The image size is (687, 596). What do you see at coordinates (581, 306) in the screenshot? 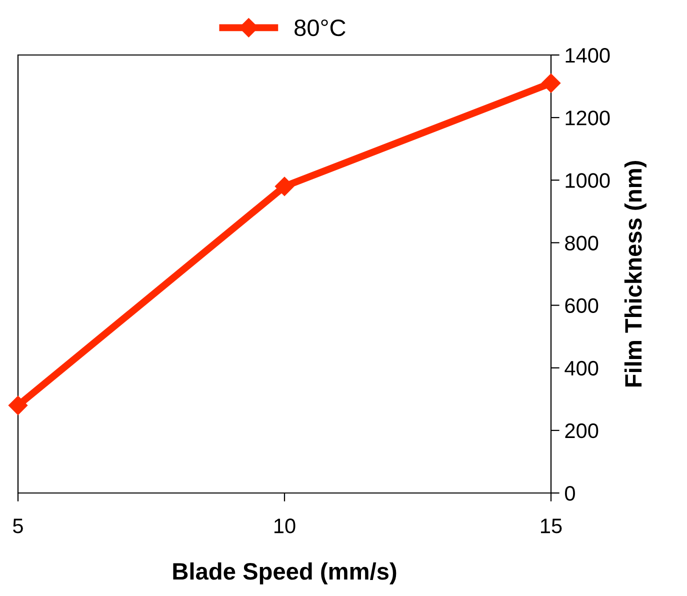
I see `y-tick-label: 600` at bounding box center [581, 306].